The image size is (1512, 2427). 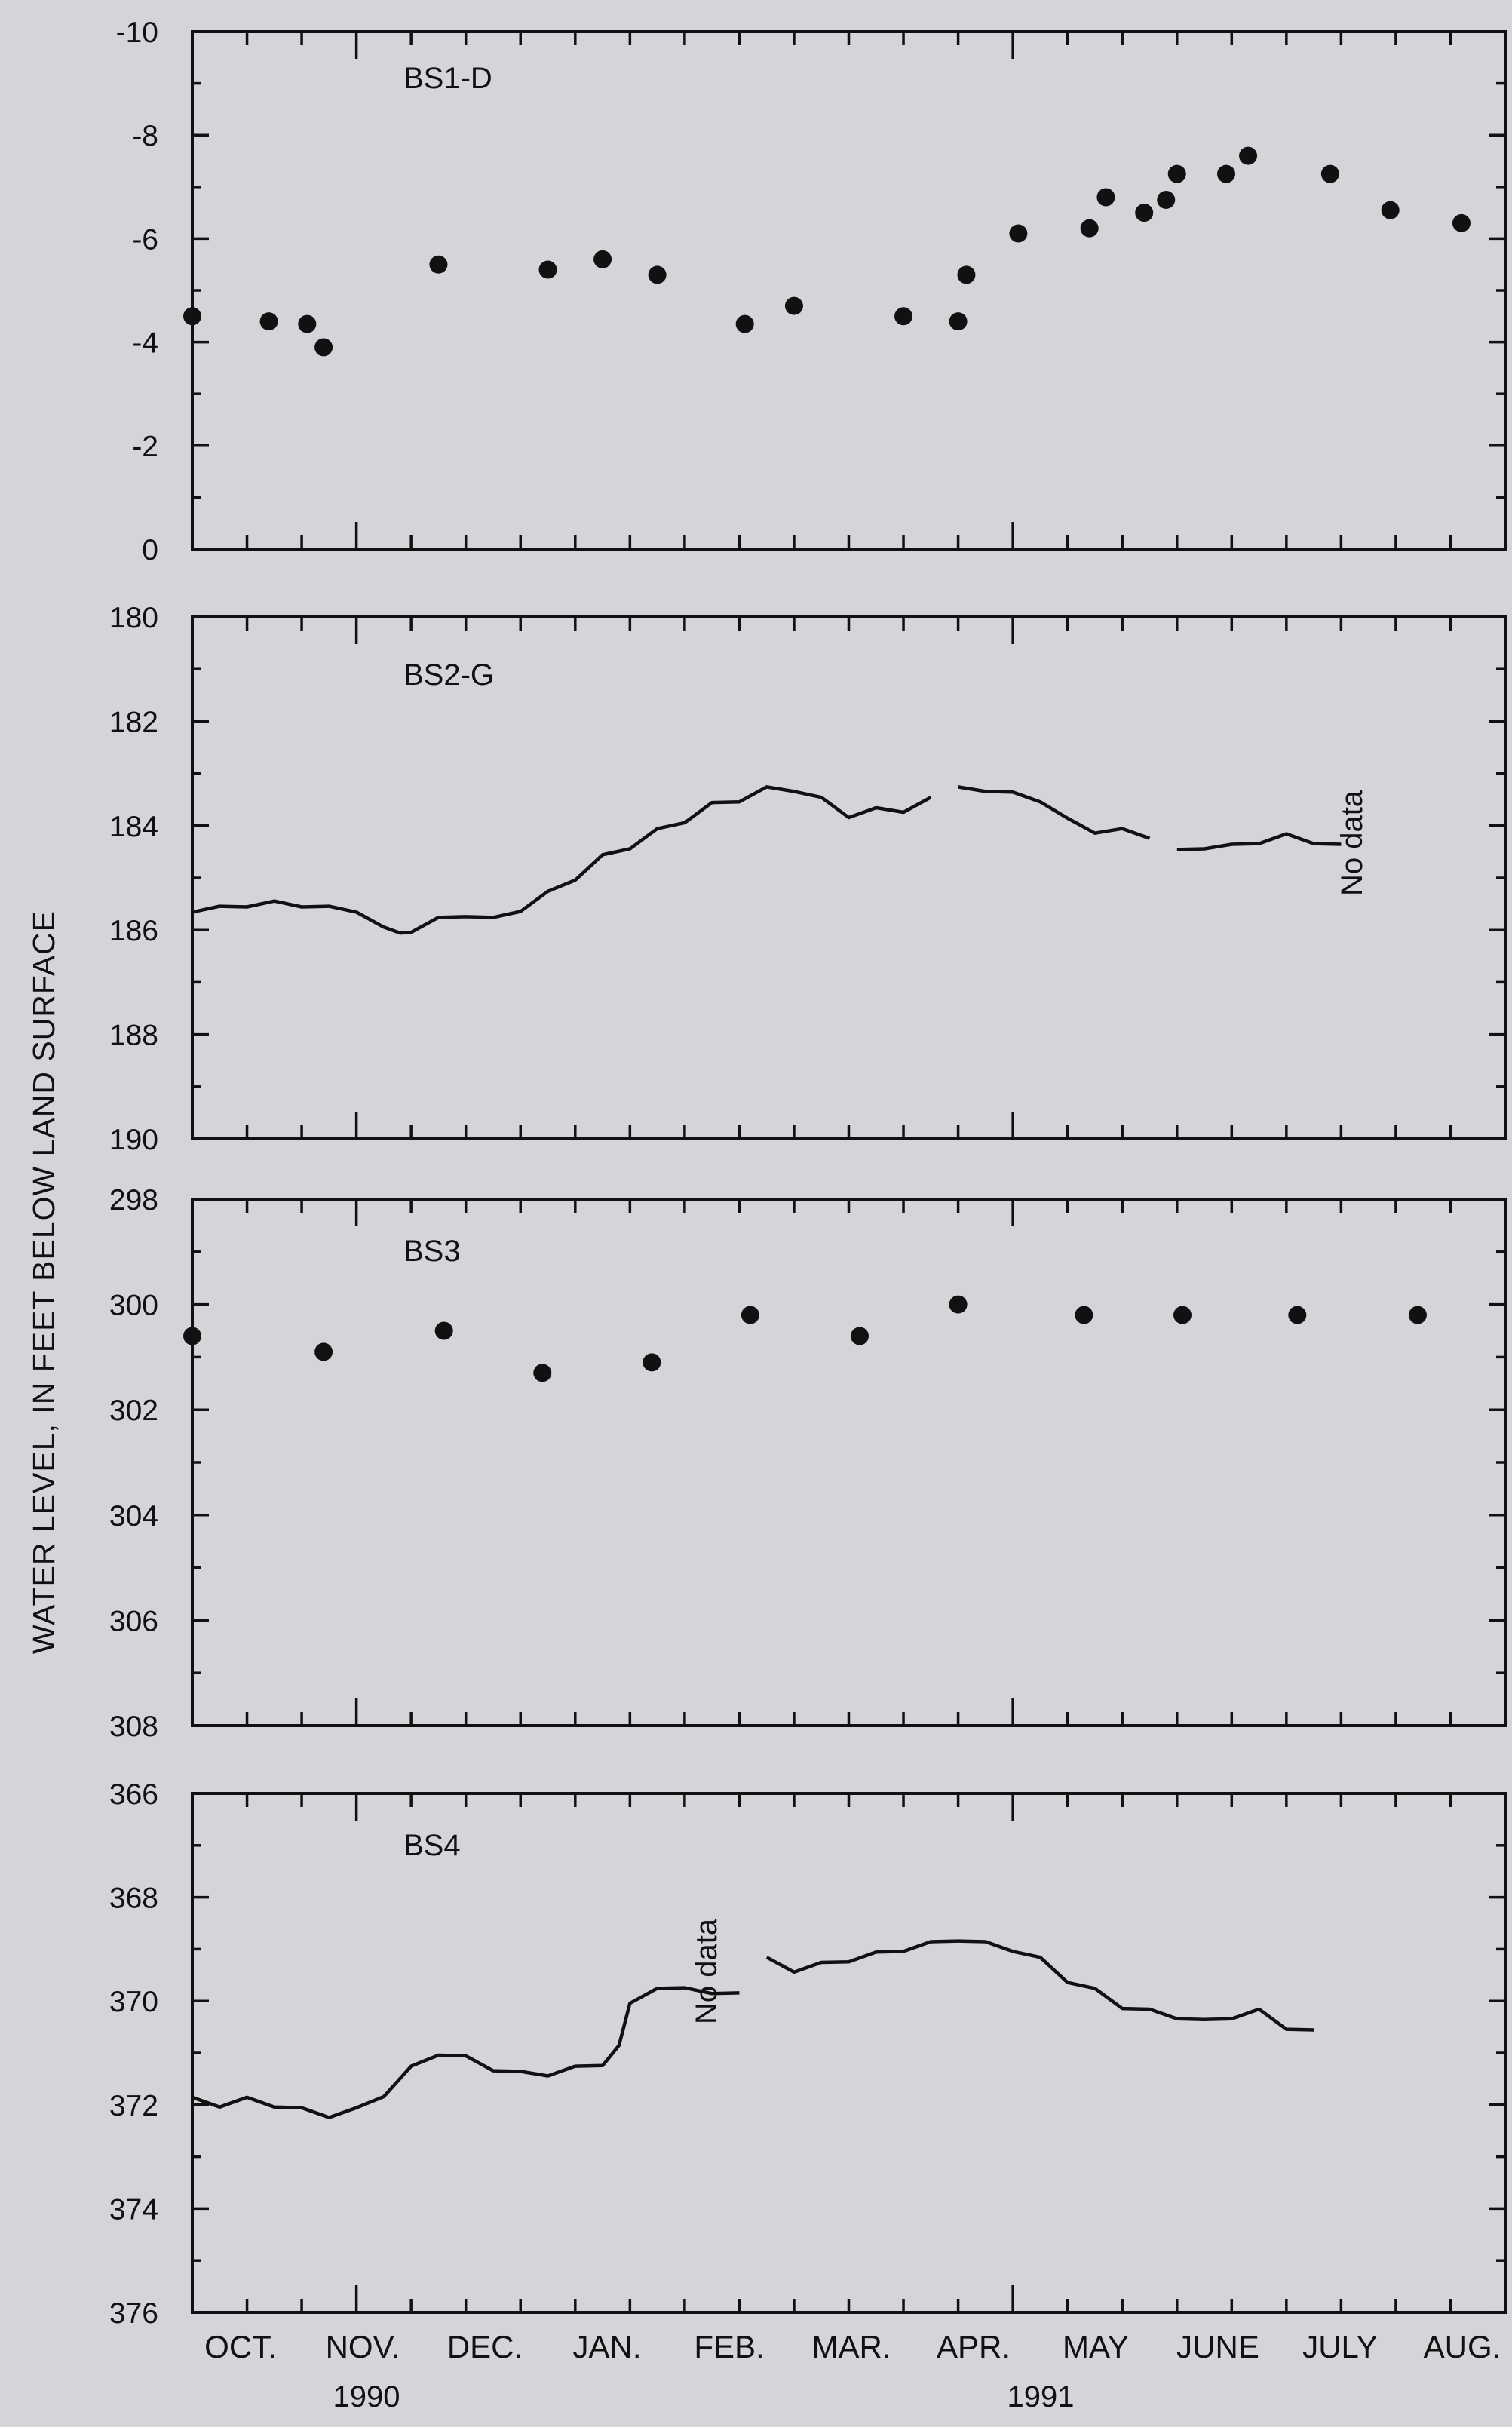 What do you see at coordinates (432, 1251) in the screenshot?
I see `panel-label: BS3` at bounding box center [432, 1251].